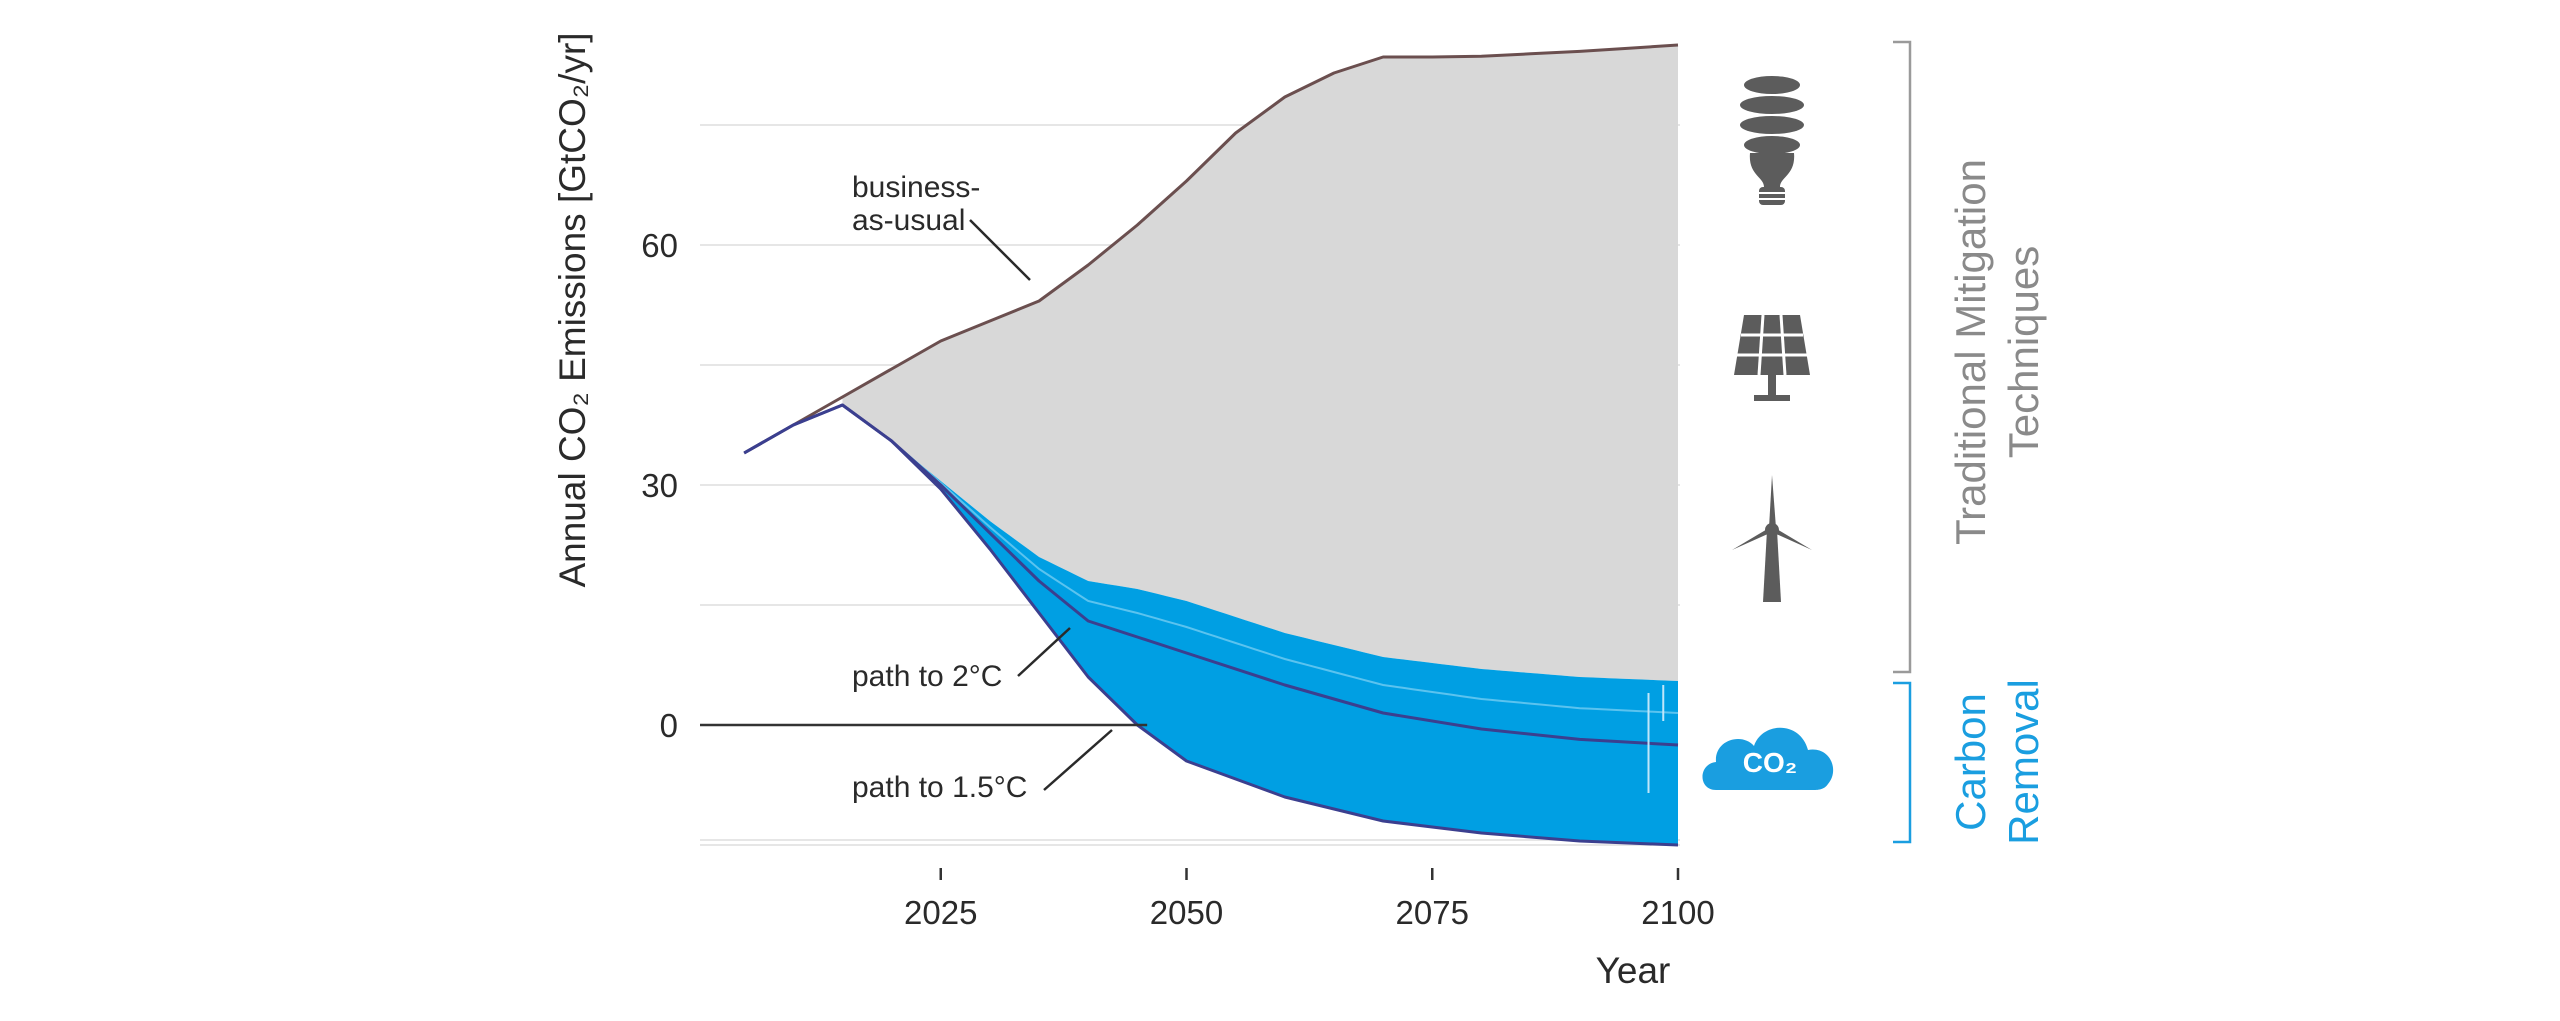 The height and width of the screenshot is (1021, 2560). What do you see at coordinates (1000, 250) in the screenshot?
I see `annotation-bau-pointer` at bounding box center [1000, 250].